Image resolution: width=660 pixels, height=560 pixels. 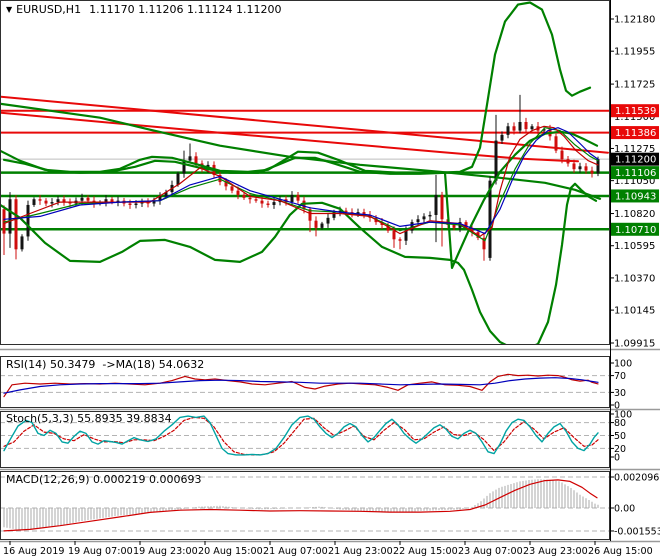 I want to click on stoch-k-line, so click(x=301, y=435).